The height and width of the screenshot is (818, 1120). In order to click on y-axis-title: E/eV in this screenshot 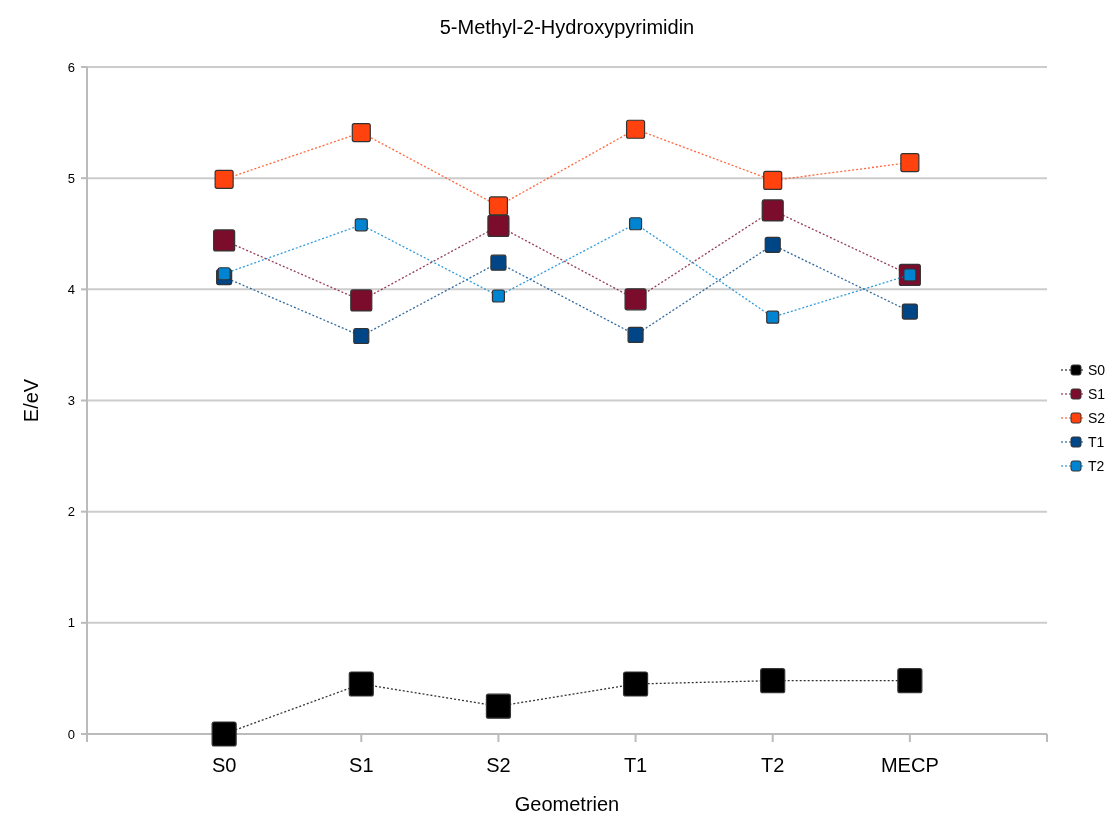, I will do `click(31, 400)`.